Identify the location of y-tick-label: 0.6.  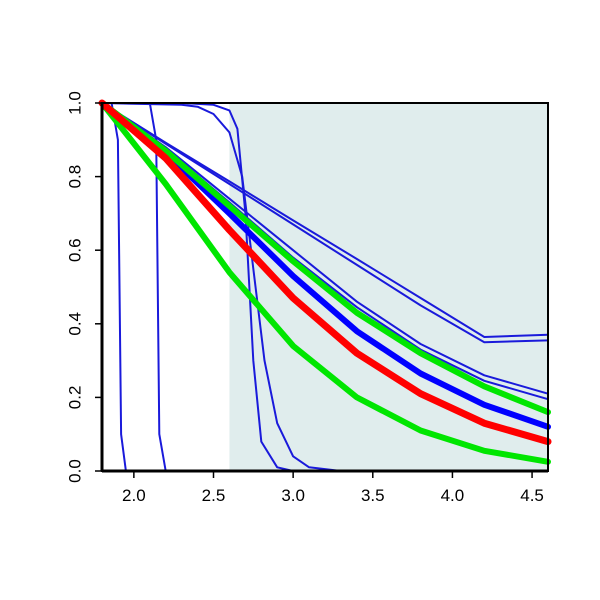
(74, 250).